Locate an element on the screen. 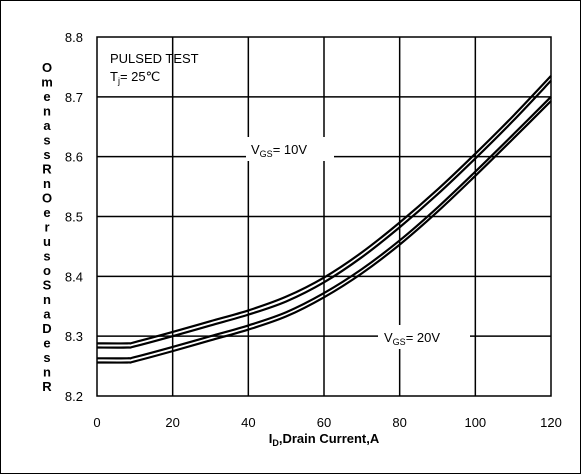  annotation-tj-rest: = 25℃ is located at coordinates (140, 76).